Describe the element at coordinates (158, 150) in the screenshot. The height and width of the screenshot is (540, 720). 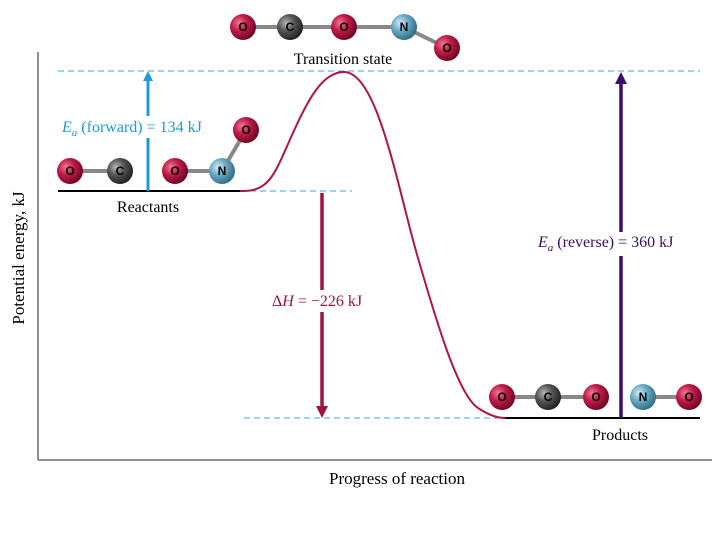
I see `reactants-molecule: O C O N O` at that location.